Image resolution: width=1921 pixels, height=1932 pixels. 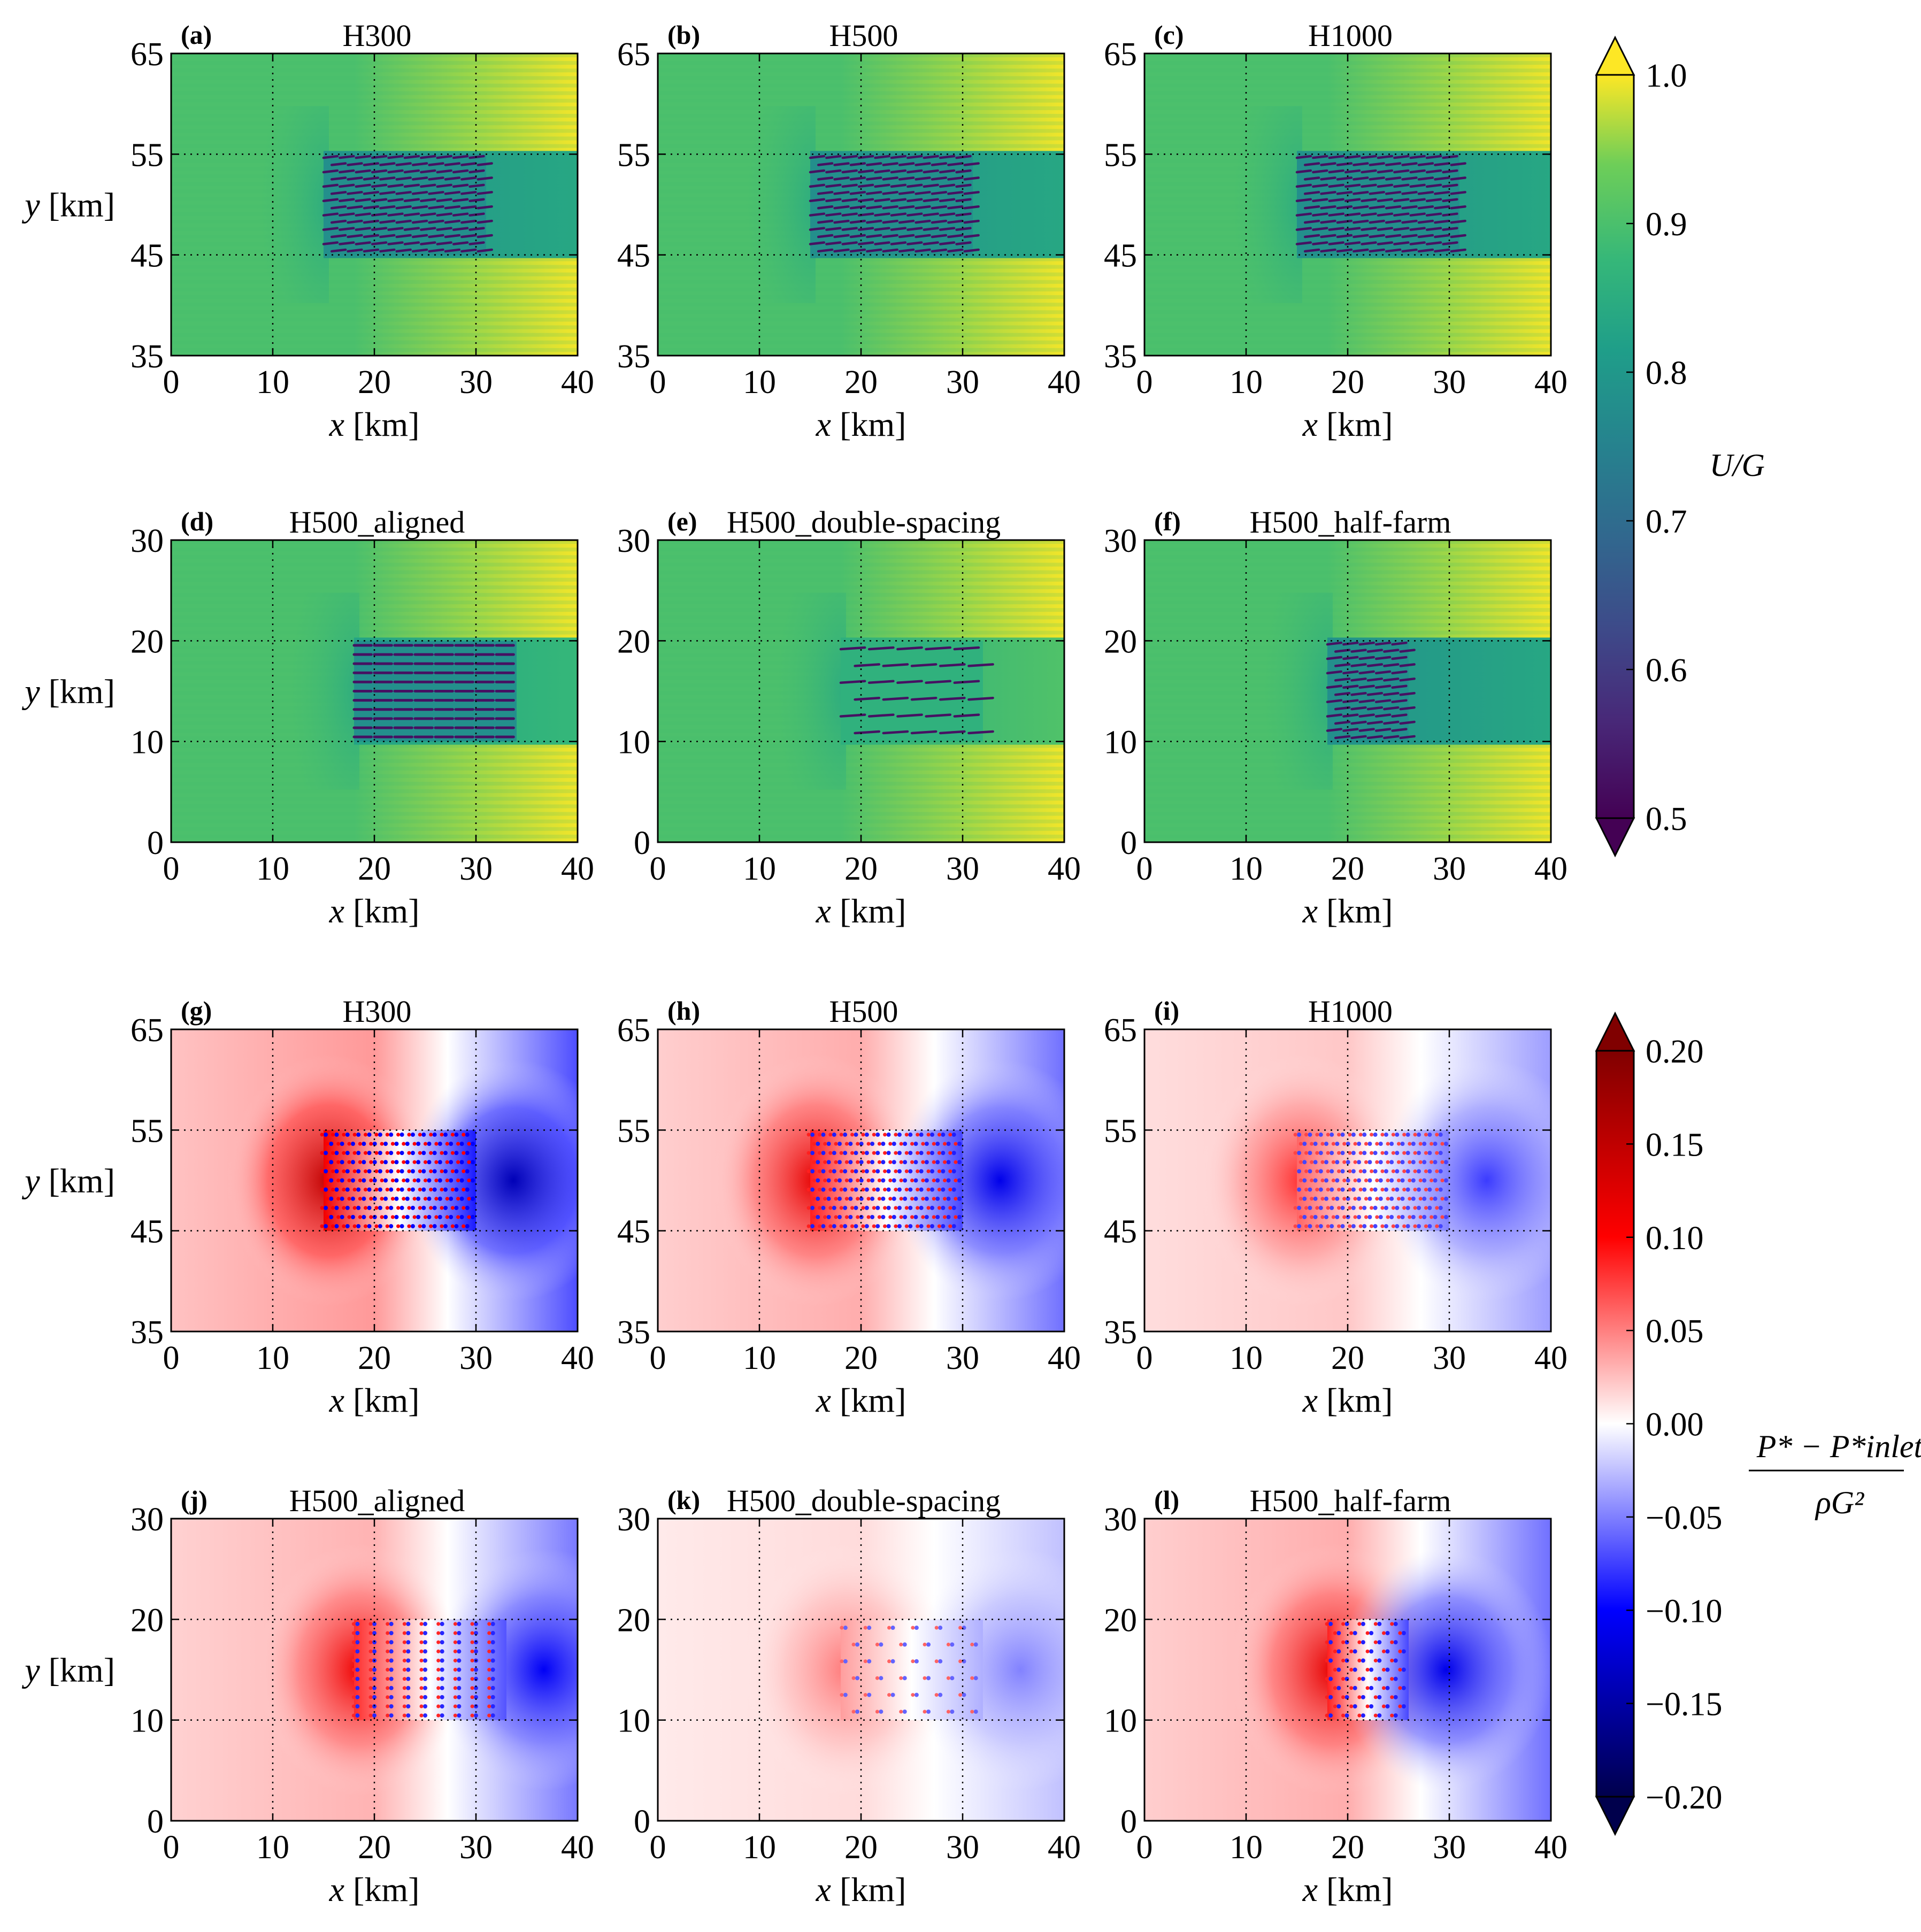 I want to click on y-tick-label: 35, so click(x=147, y=356).